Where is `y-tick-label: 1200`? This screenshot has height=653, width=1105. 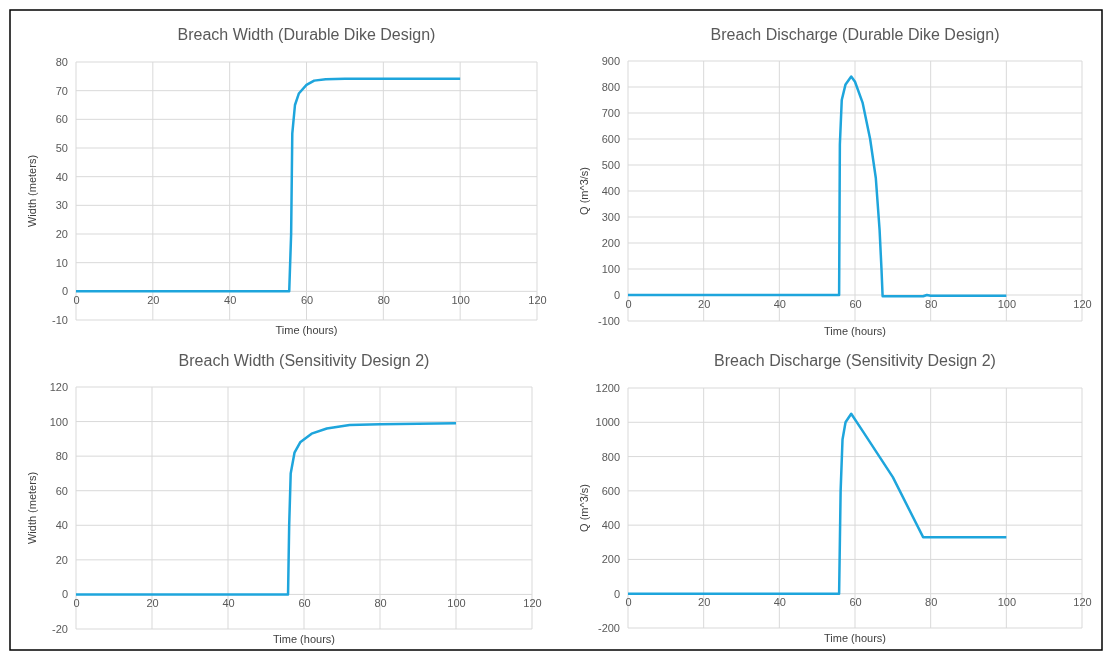 y-tick-label: 1200 is located at coordinates (607, 388).